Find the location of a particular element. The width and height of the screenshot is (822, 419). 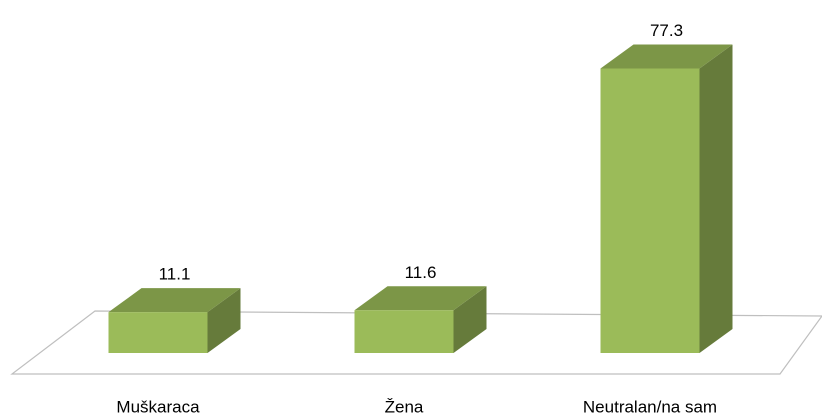

data-label: 11.6 is located at coordinates (421, 272).